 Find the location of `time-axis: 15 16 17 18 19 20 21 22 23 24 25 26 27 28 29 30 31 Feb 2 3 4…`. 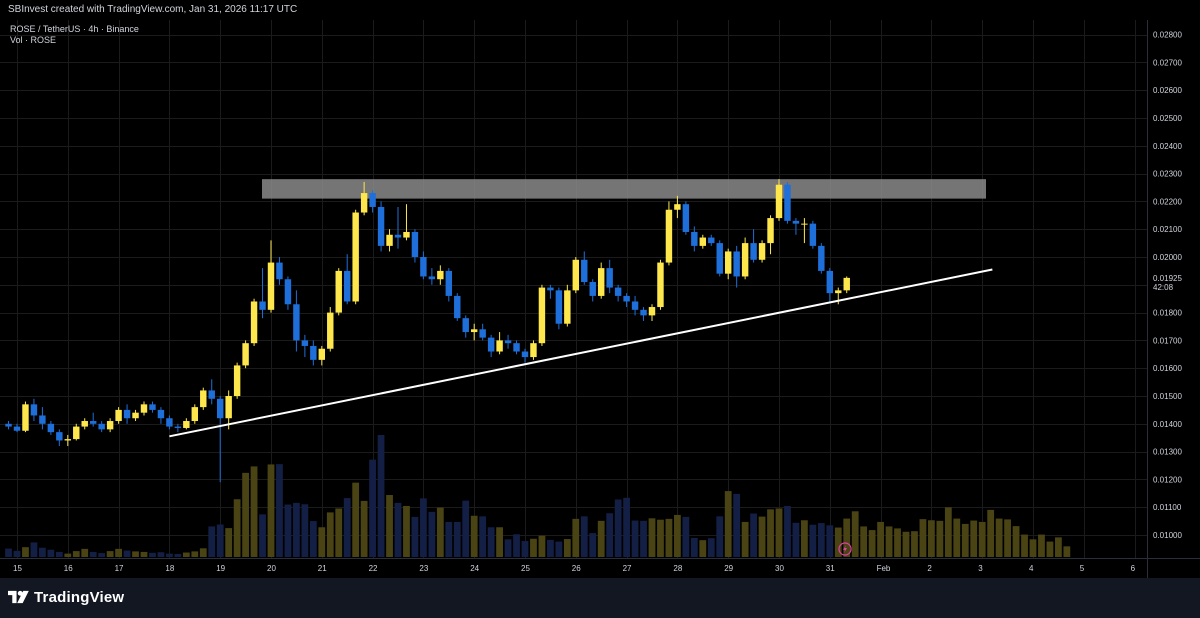

time-axis: 15 16 17 18 19 20 21 22 23 24 25 26 27 28 29 30 31 Feb 2 3 4… is located at coordinates (574, 568).